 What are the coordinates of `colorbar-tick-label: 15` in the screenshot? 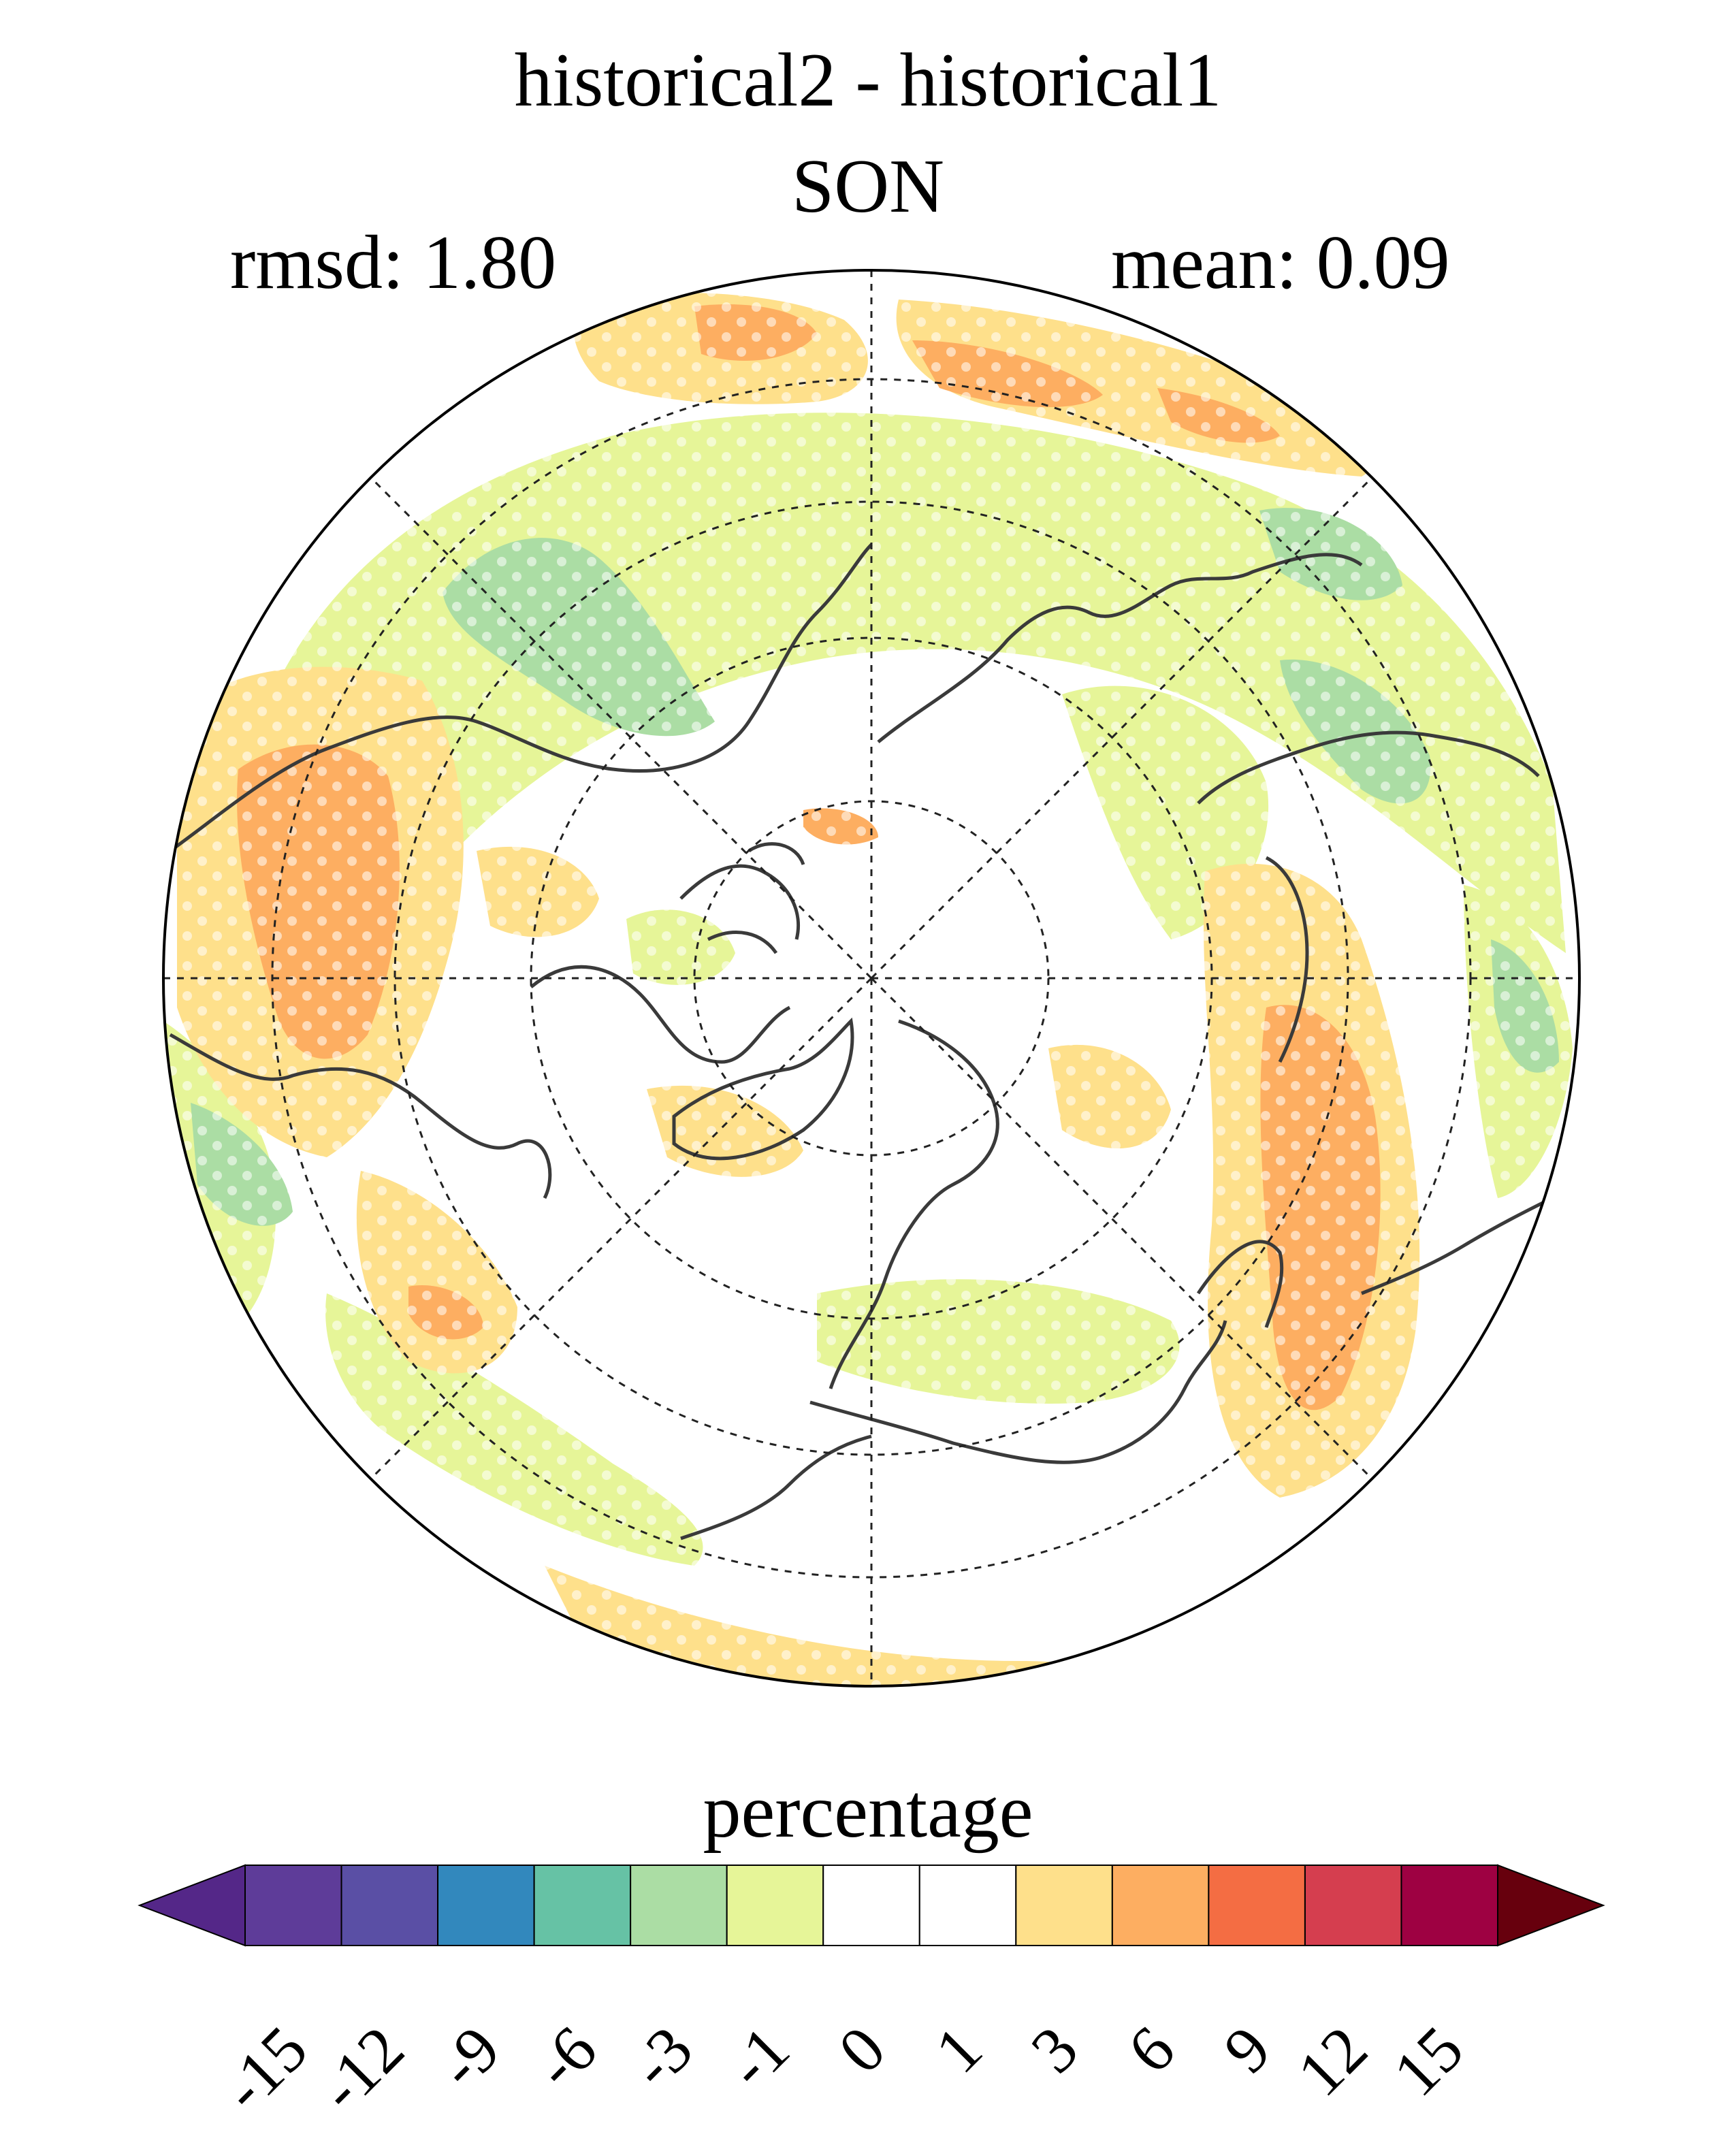 It's located at (1428, 2061).